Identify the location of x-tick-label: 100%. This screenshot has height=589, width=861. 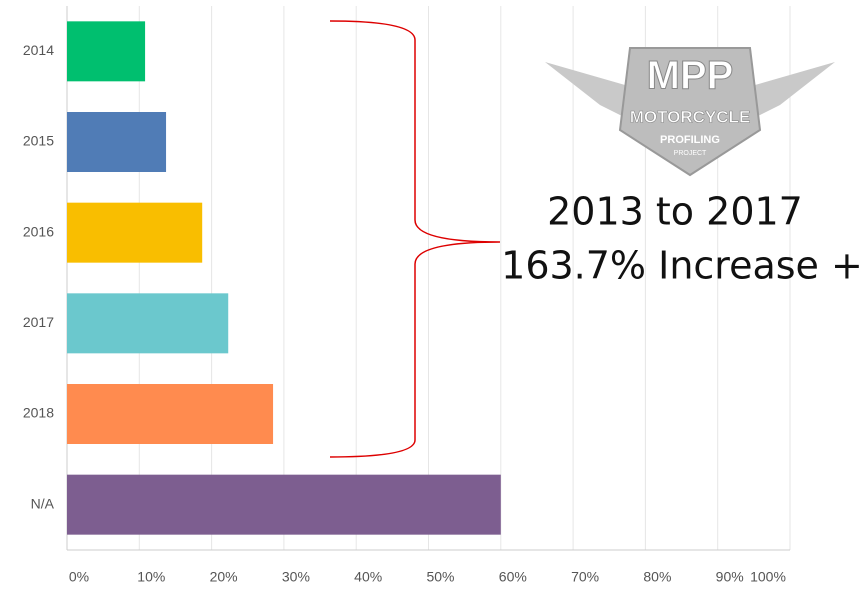
(768, 577).